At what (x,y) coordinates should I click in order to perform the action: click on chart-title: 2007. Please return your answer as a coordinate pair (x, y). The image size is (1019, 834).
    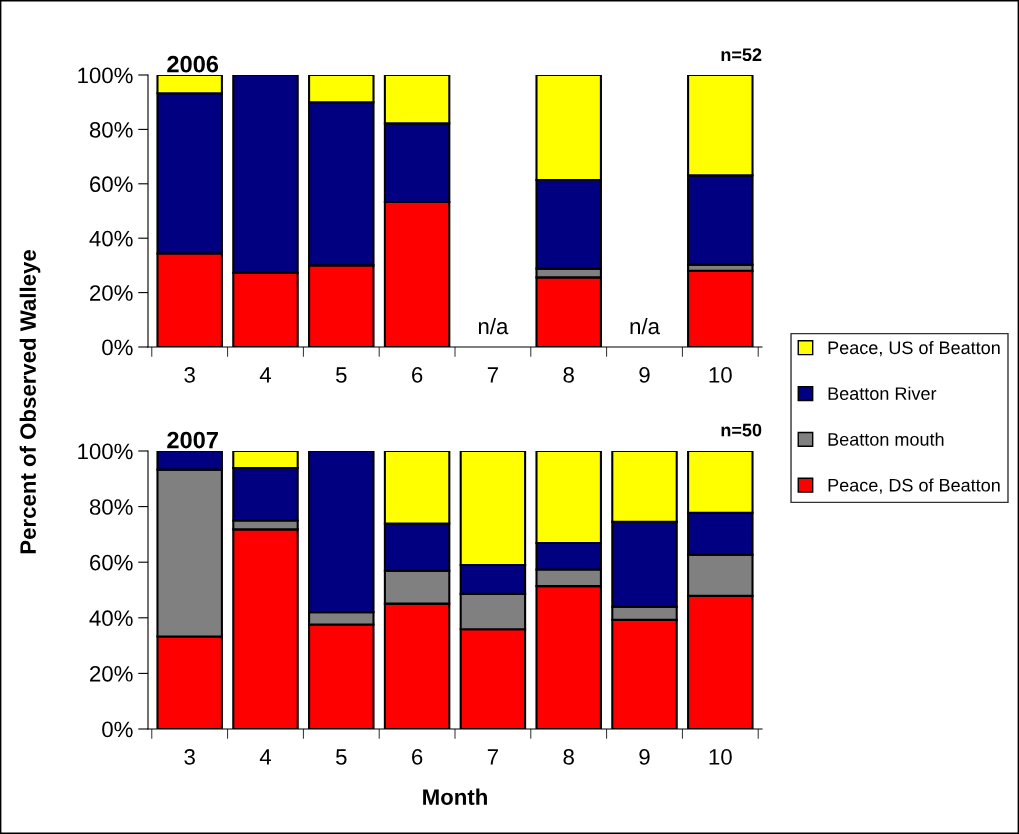
    Looking at the image, I should click on (192, 440).